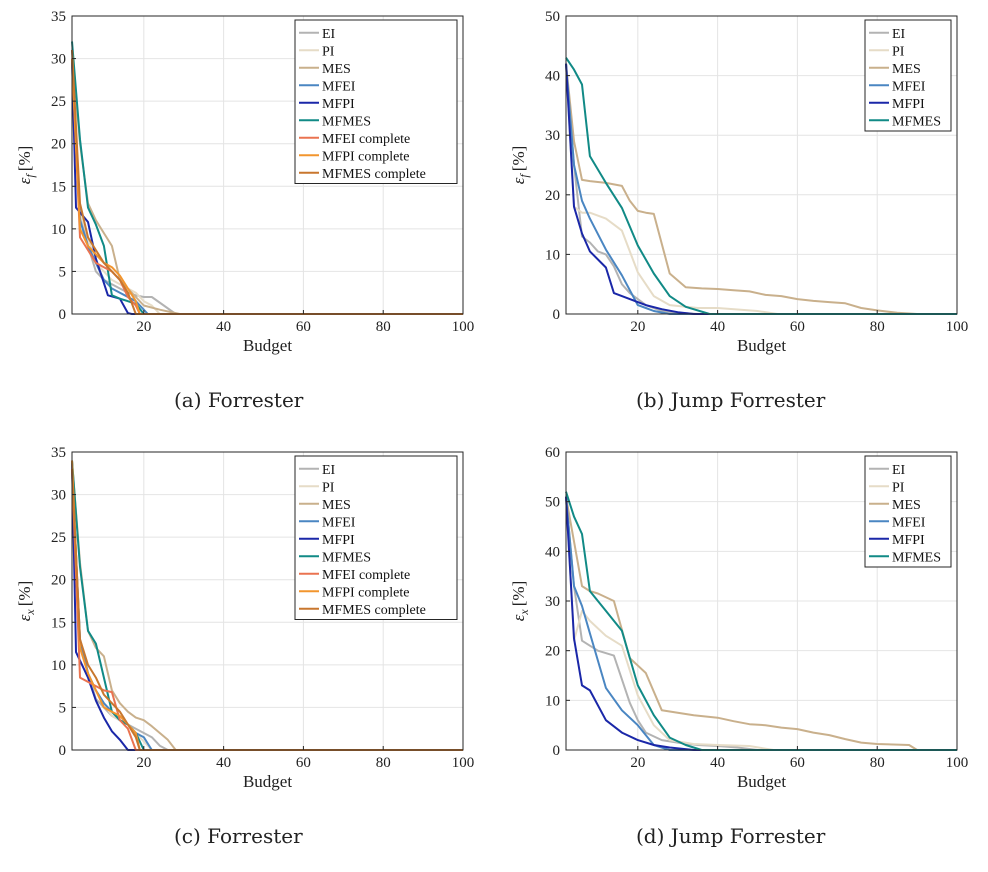 This screenshot has height=872, width=988. What do you see at coordinates (30, 175) in the screenshot?
I see `y-axis-label-subscript: f` at bounding box center [30, 175].